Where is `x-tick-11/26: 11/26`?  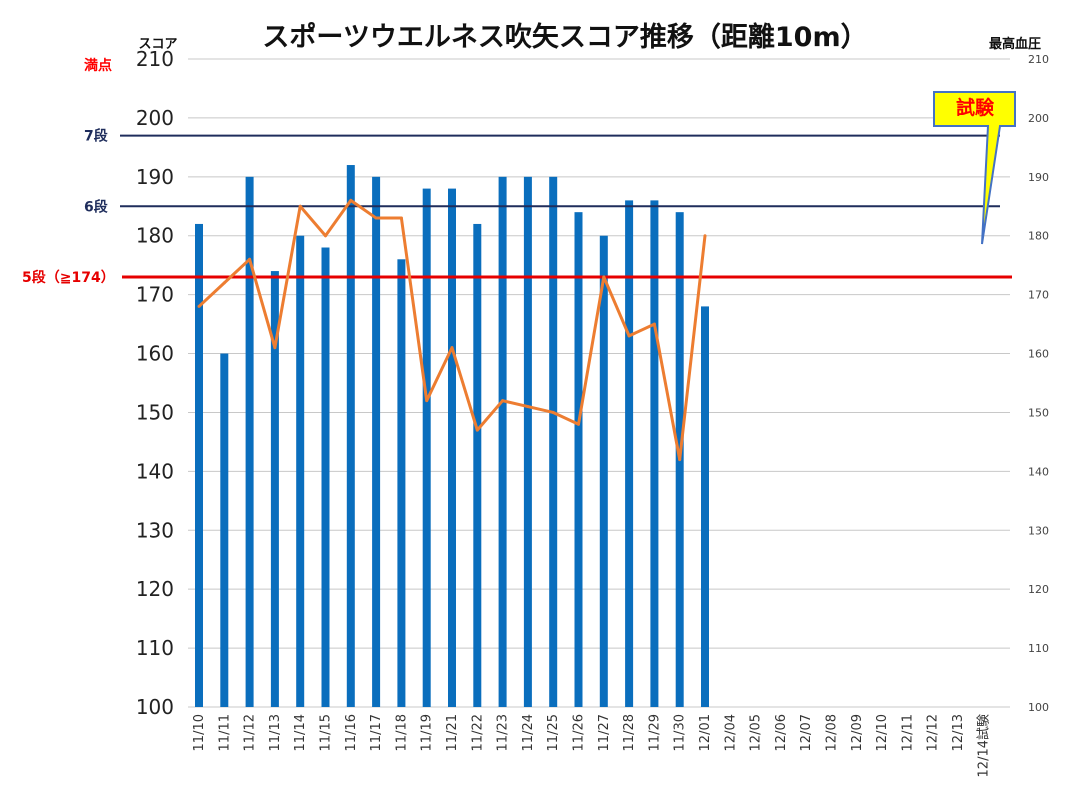
x-tick-11/26: 11/26 is located at coordinates (579, 732).